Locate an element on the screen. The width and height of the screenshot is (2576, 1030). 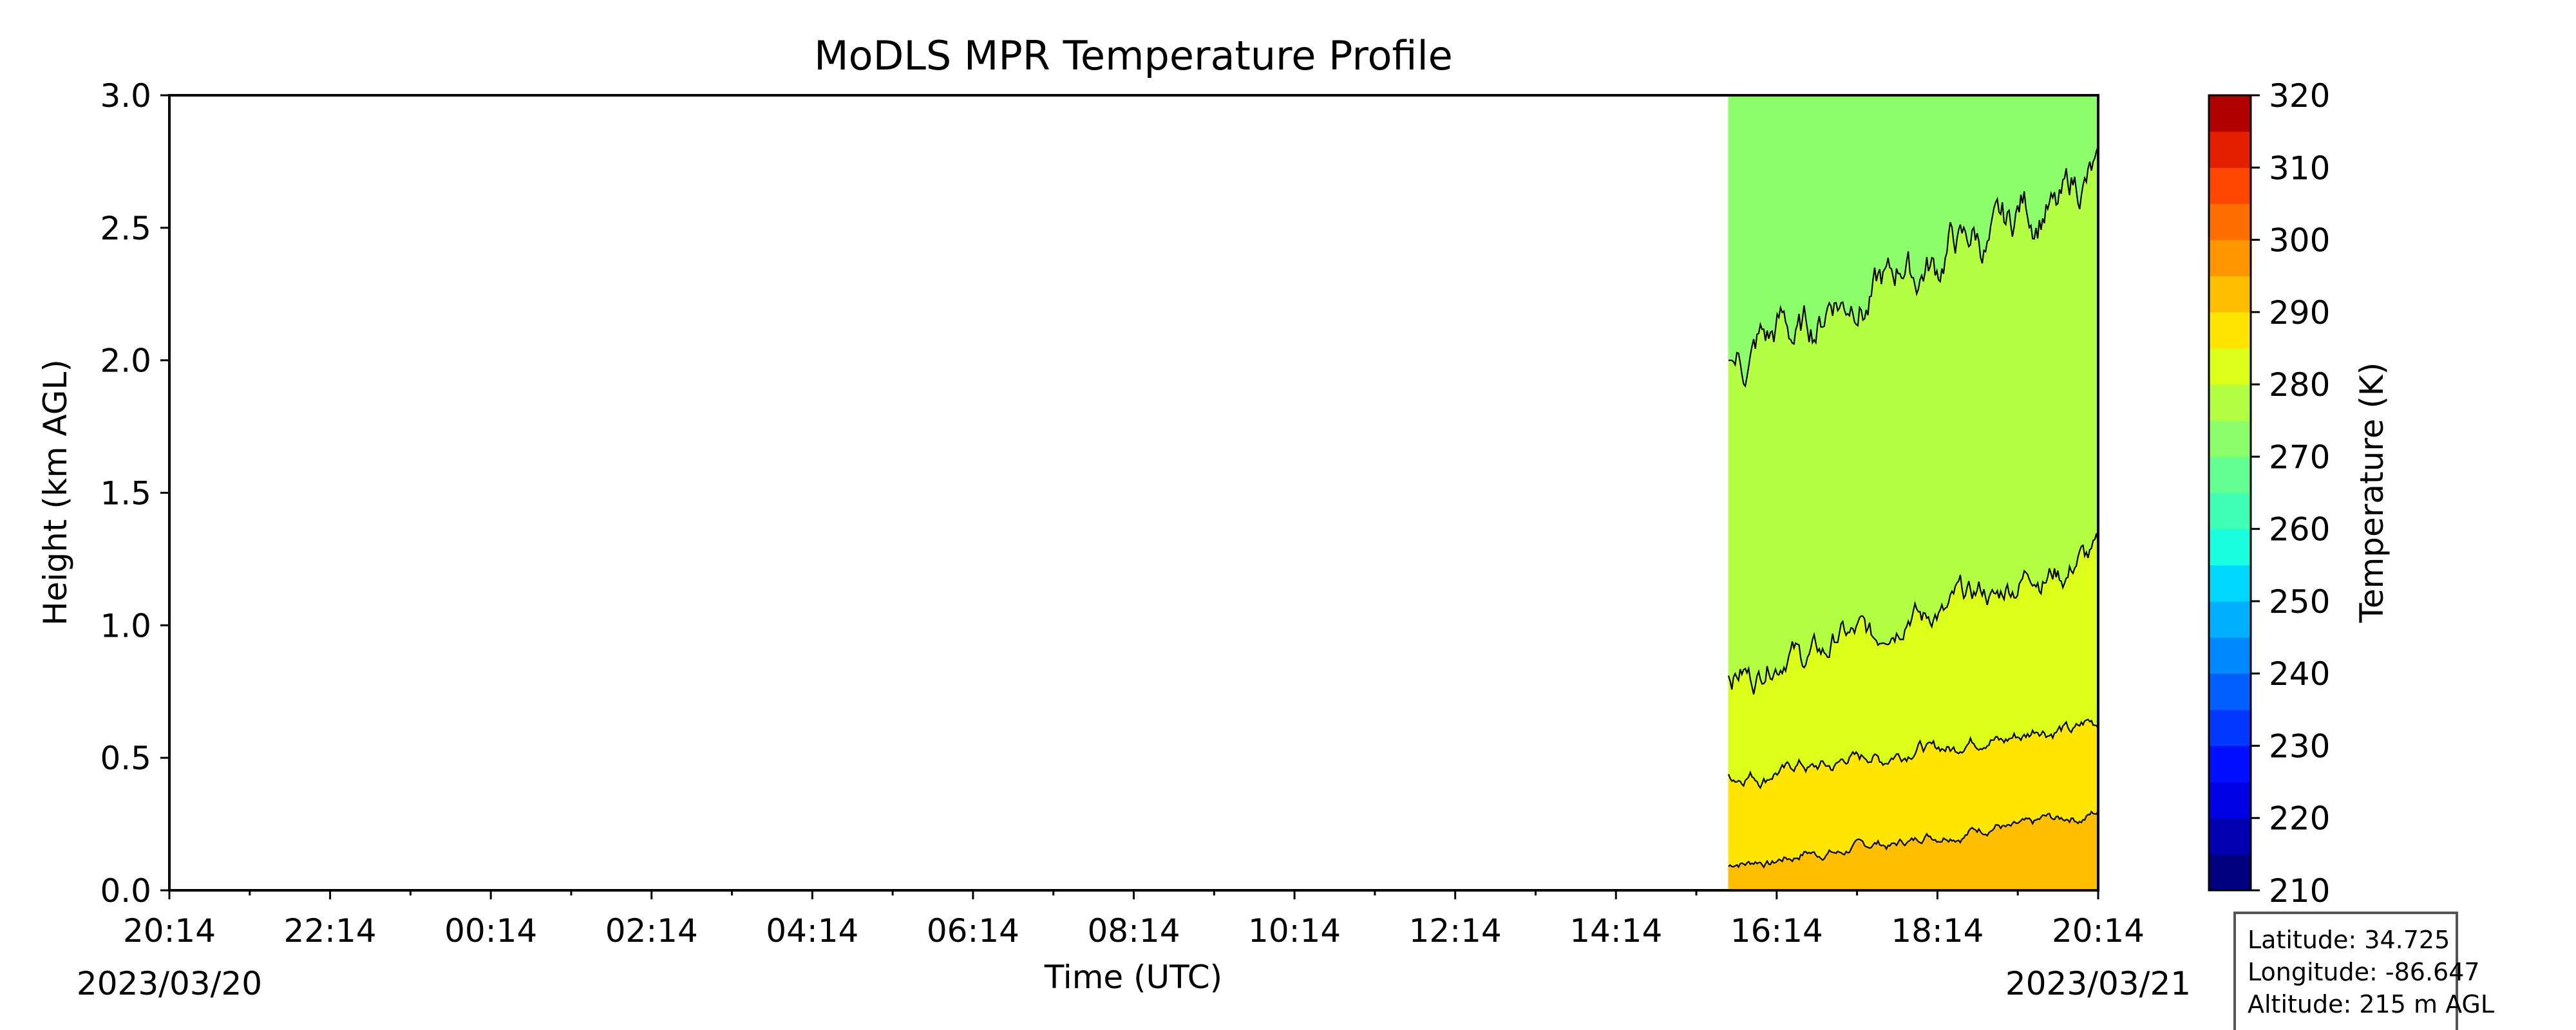
x-tick-label: 22:14 is located at coordinates (331, 931).